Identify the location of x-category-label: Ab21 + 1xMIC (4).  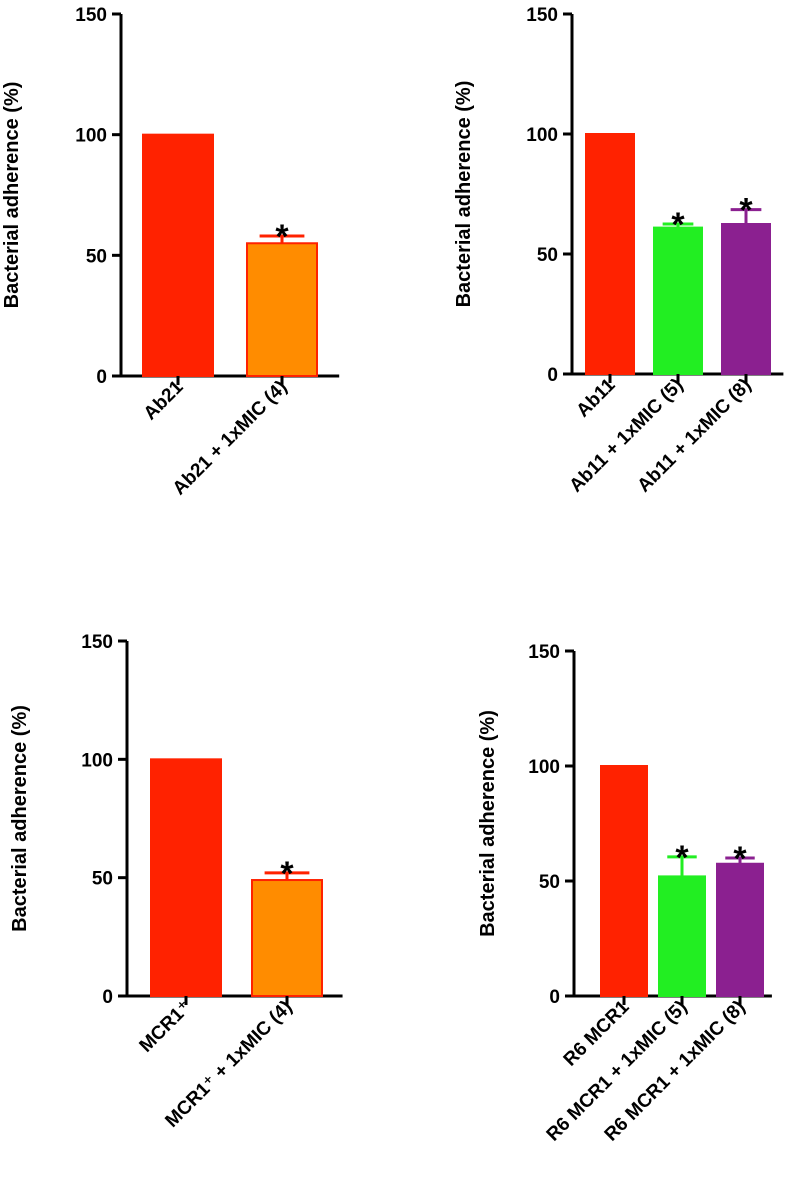
(230, 438).